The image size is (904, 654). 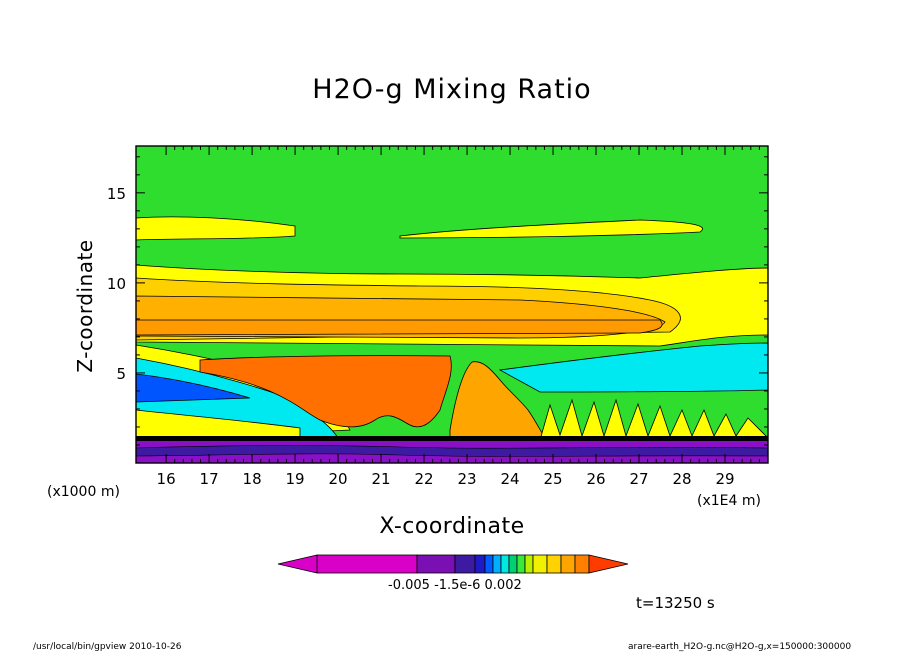 I want to click on y-tick-label: 15, so click(x=116, y=194).